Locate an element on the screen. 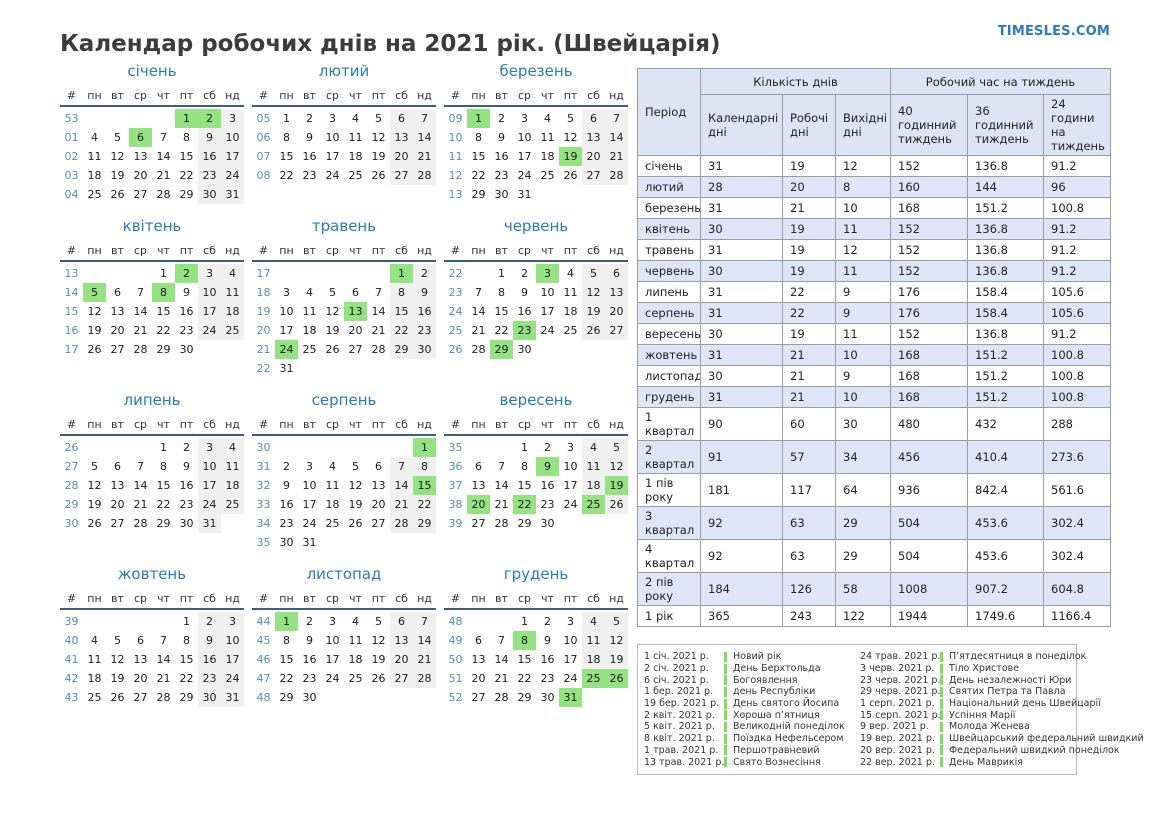  value-cell: 31 is located at coordinates (741, 355).